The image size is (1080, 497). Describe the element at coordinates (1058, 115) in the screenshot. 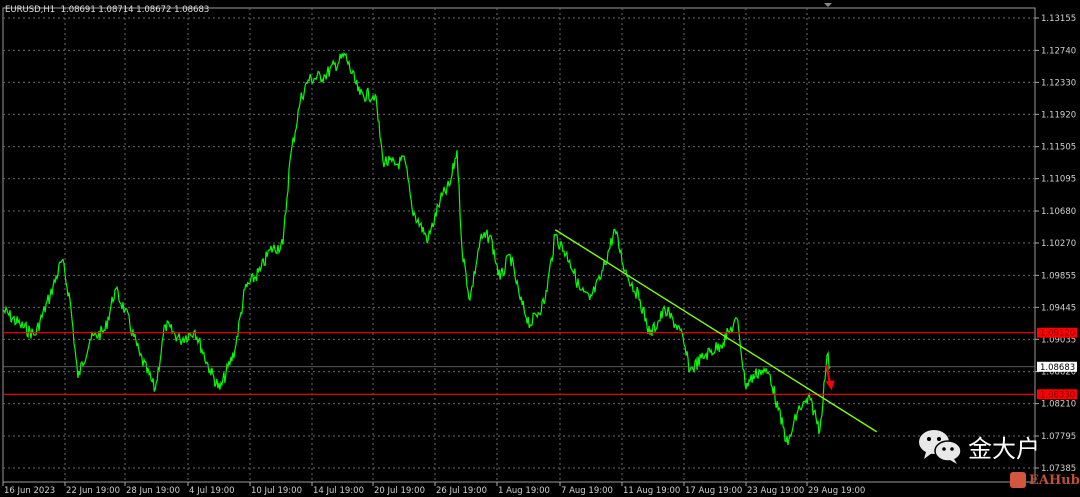

I see `y-tick-label: 1.11920` at that location.